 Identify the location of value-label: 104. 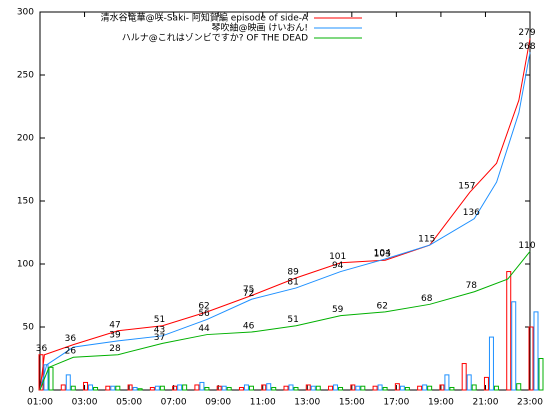
(382, 253).